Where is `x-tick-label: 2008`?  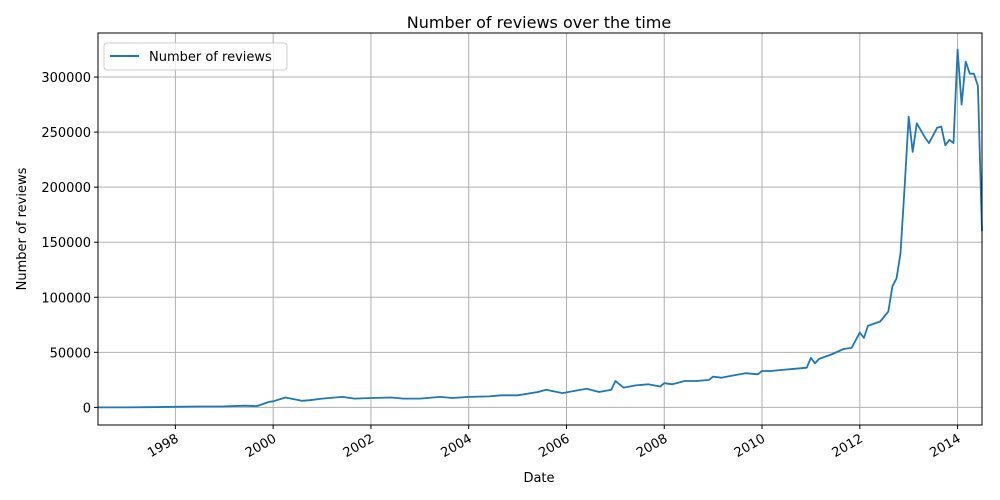 x-tick-label: 2008 is located at coordinates (652, 446).